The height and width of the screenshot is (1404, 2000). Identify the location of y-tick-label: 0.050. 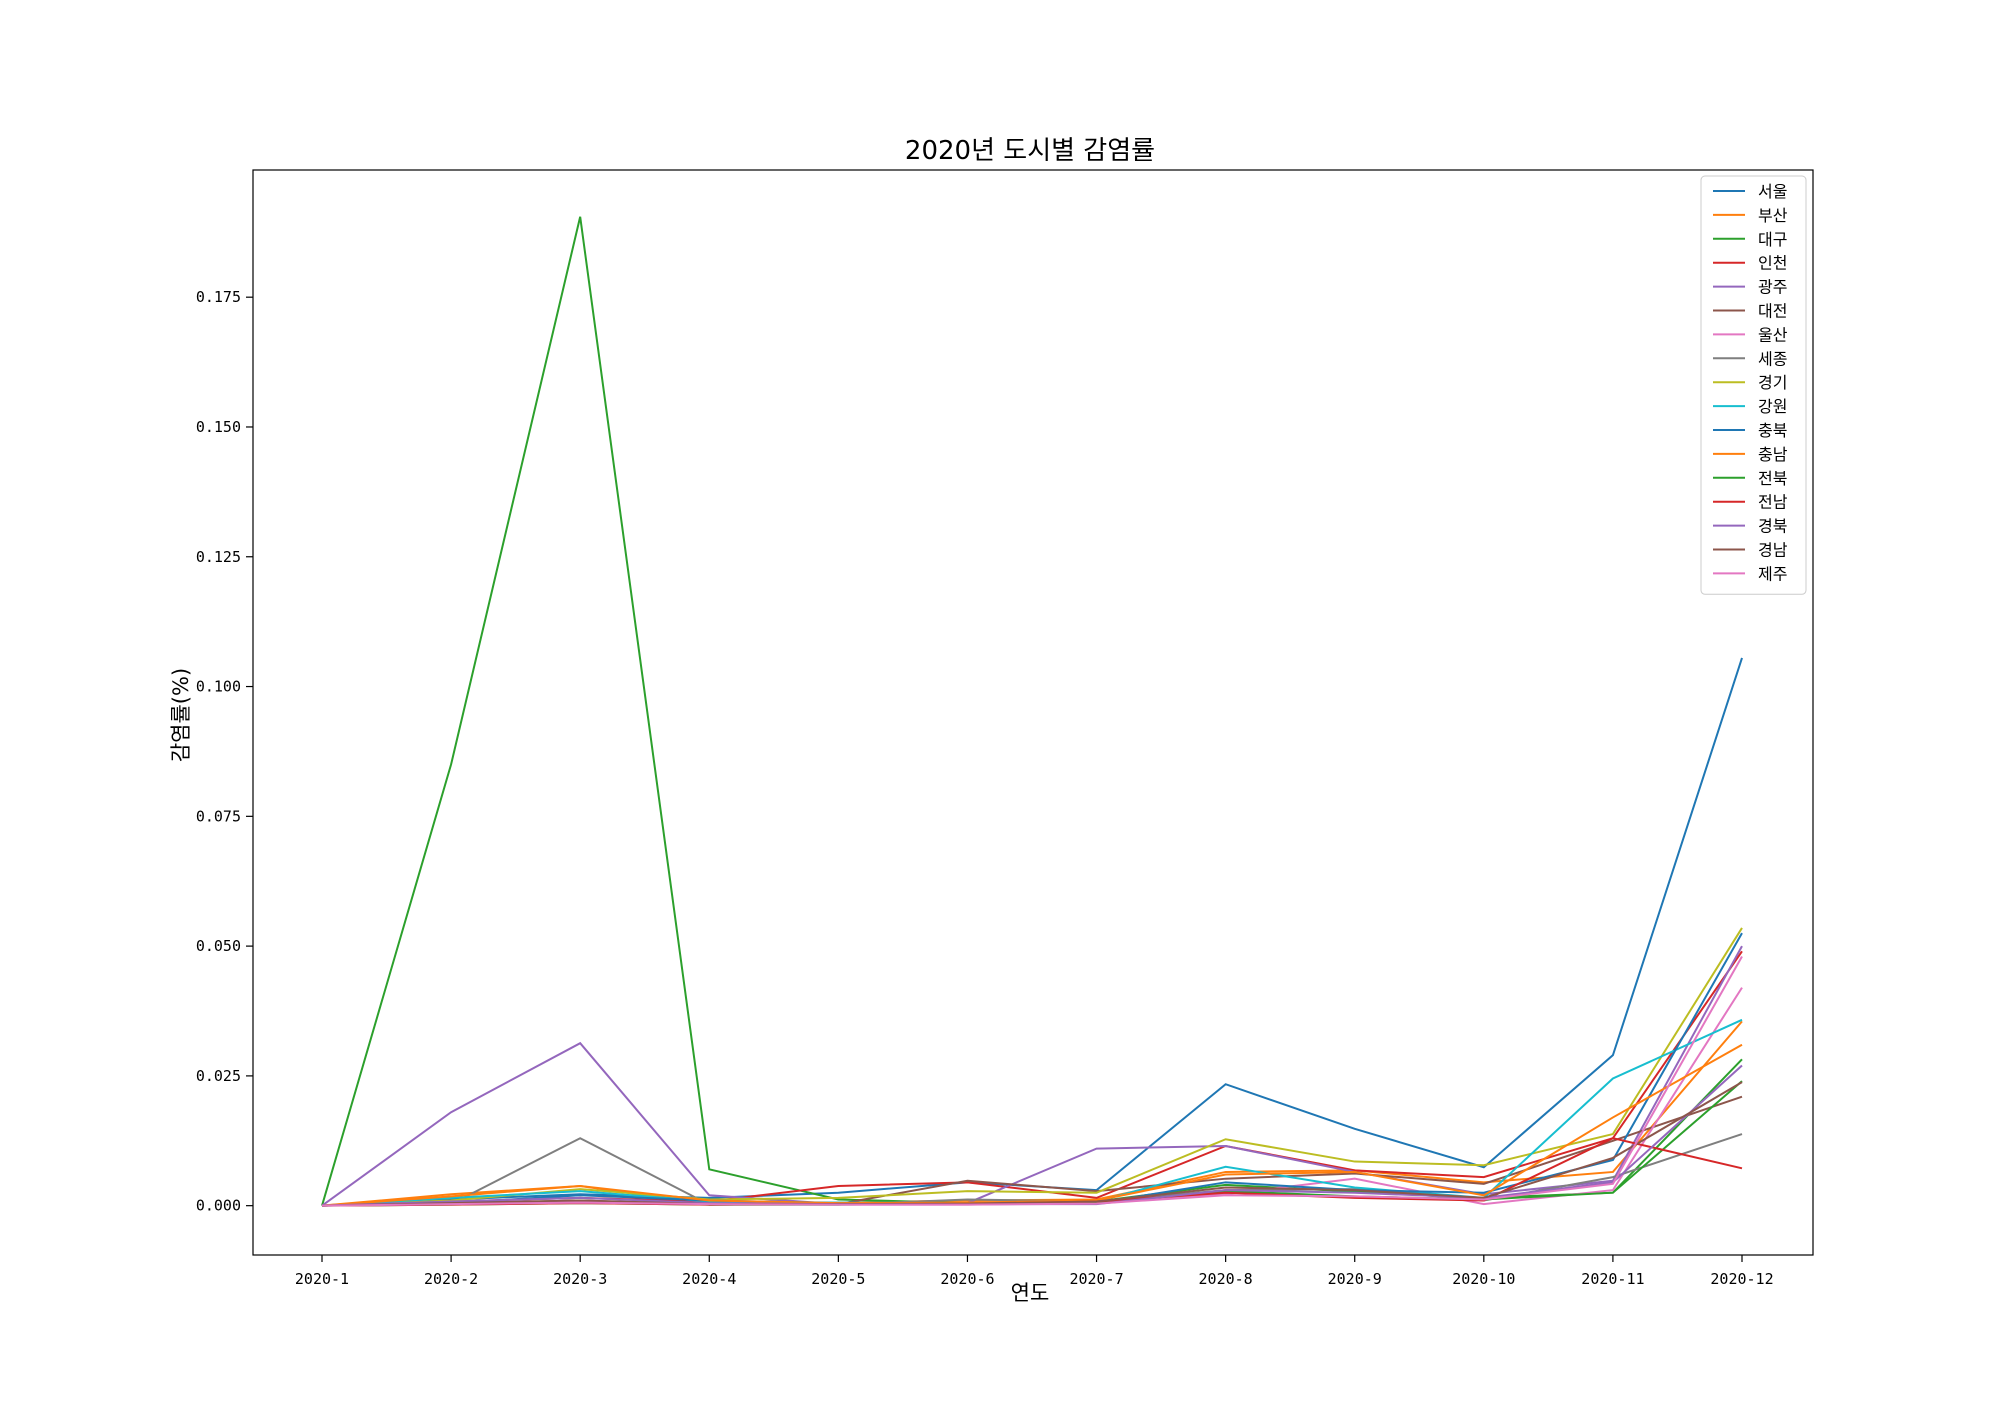
(218, 946).